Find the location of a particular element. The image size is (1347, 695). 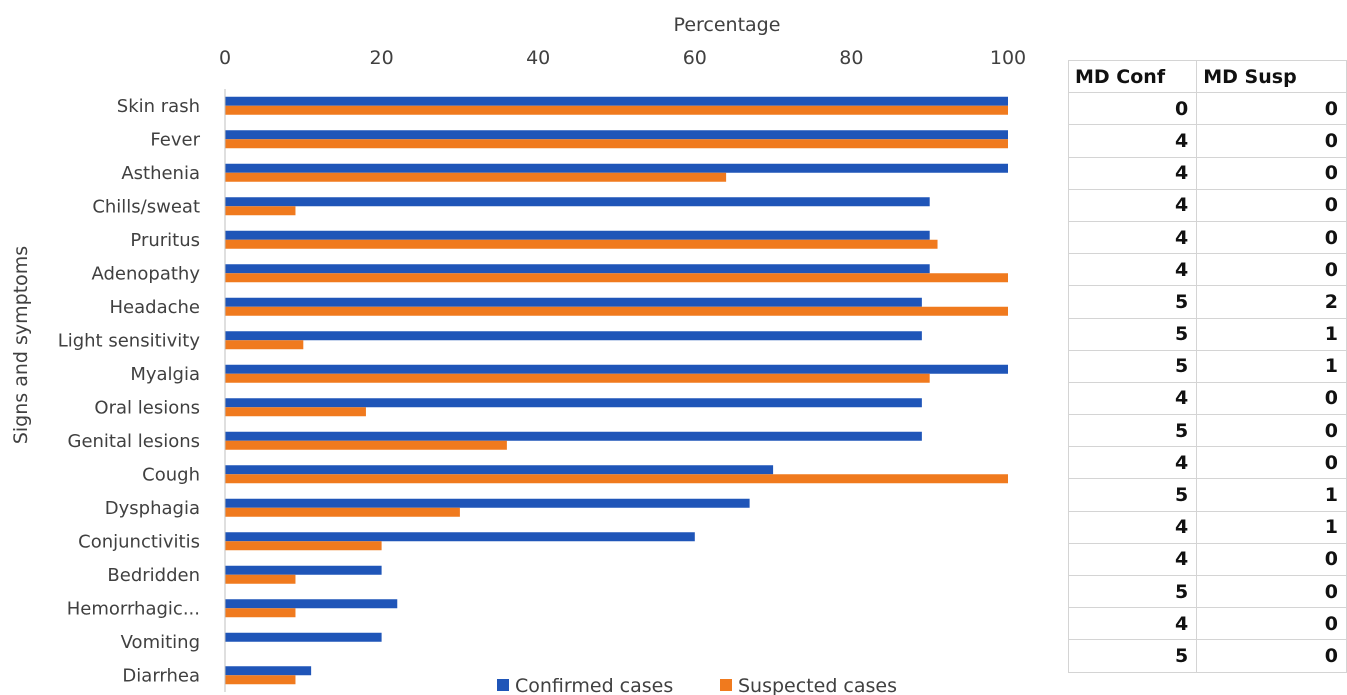

md-conf-cell: 0 is located at coordinates (1132, 109).